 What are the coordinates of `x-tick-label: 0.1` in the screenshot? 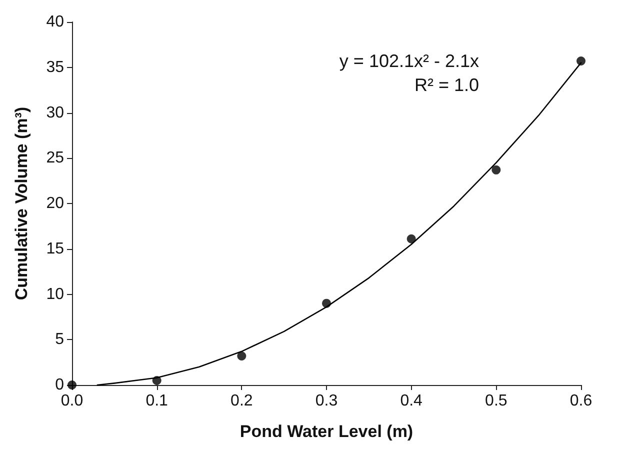 It's located at (157, 401).